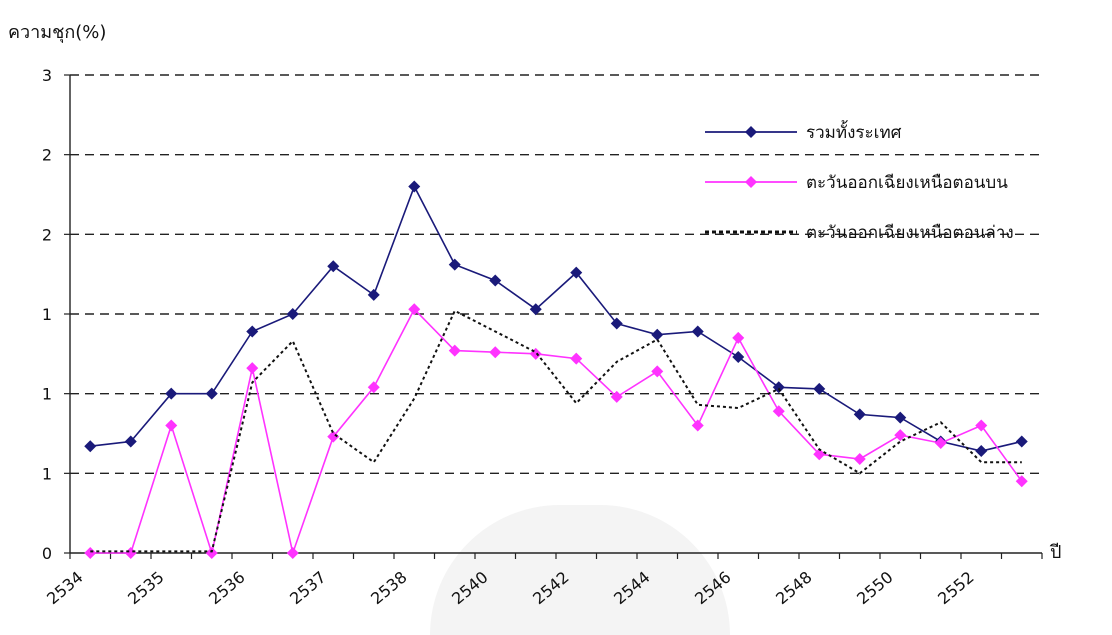 The height and width of the screenshot is (635, 1112). Describe the element at coordinates (388, 588) in the screenshot. I see `x-tick-label: 2538` at that location.